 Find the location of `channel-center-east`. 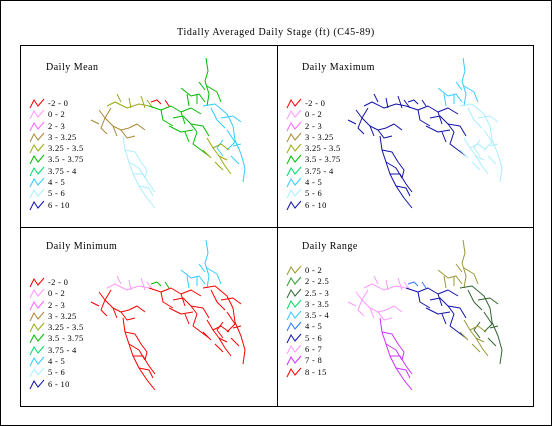

channel-center-east is located at coordinates (436, 313).